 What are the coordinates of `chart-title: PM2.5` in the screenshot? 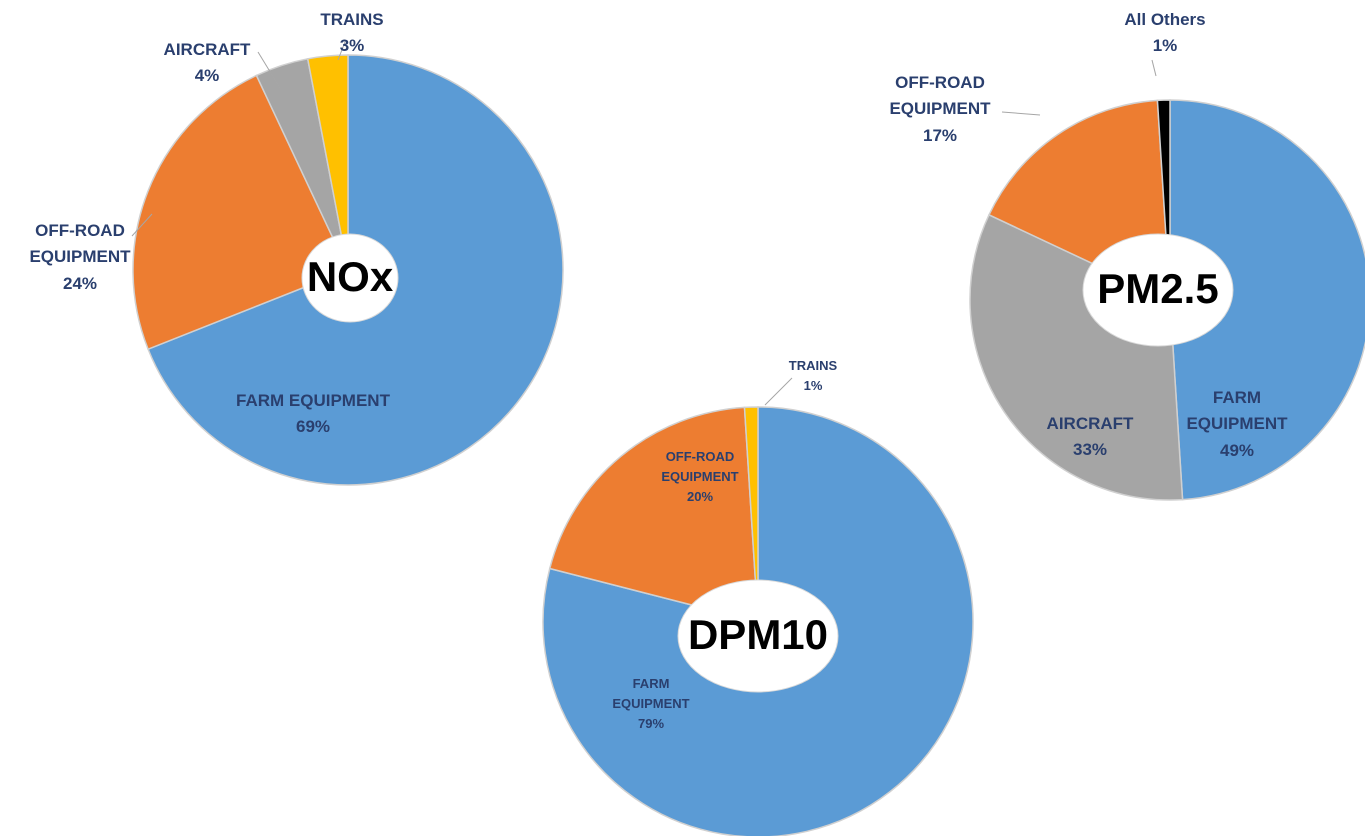 It's located at (1157, 288).